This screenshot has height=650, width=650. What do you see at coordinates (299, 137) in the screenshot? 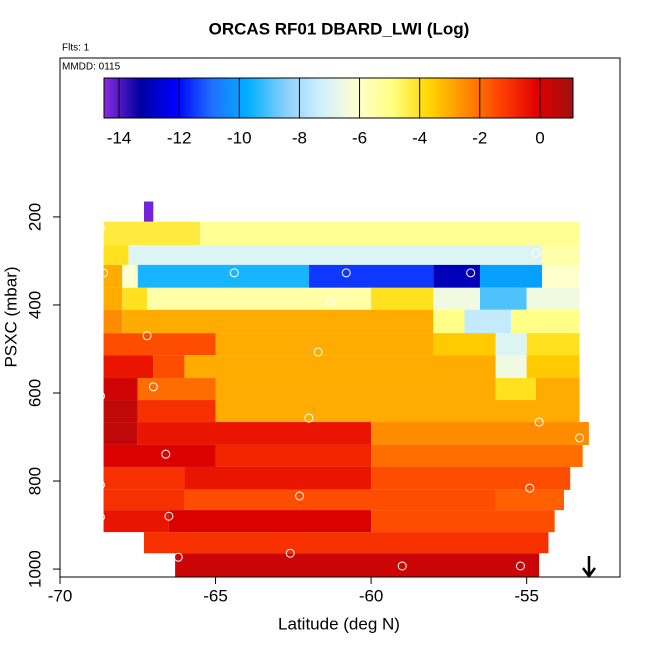
I see `colorbar-tick-label: -8` at bounding box center [299, 137].